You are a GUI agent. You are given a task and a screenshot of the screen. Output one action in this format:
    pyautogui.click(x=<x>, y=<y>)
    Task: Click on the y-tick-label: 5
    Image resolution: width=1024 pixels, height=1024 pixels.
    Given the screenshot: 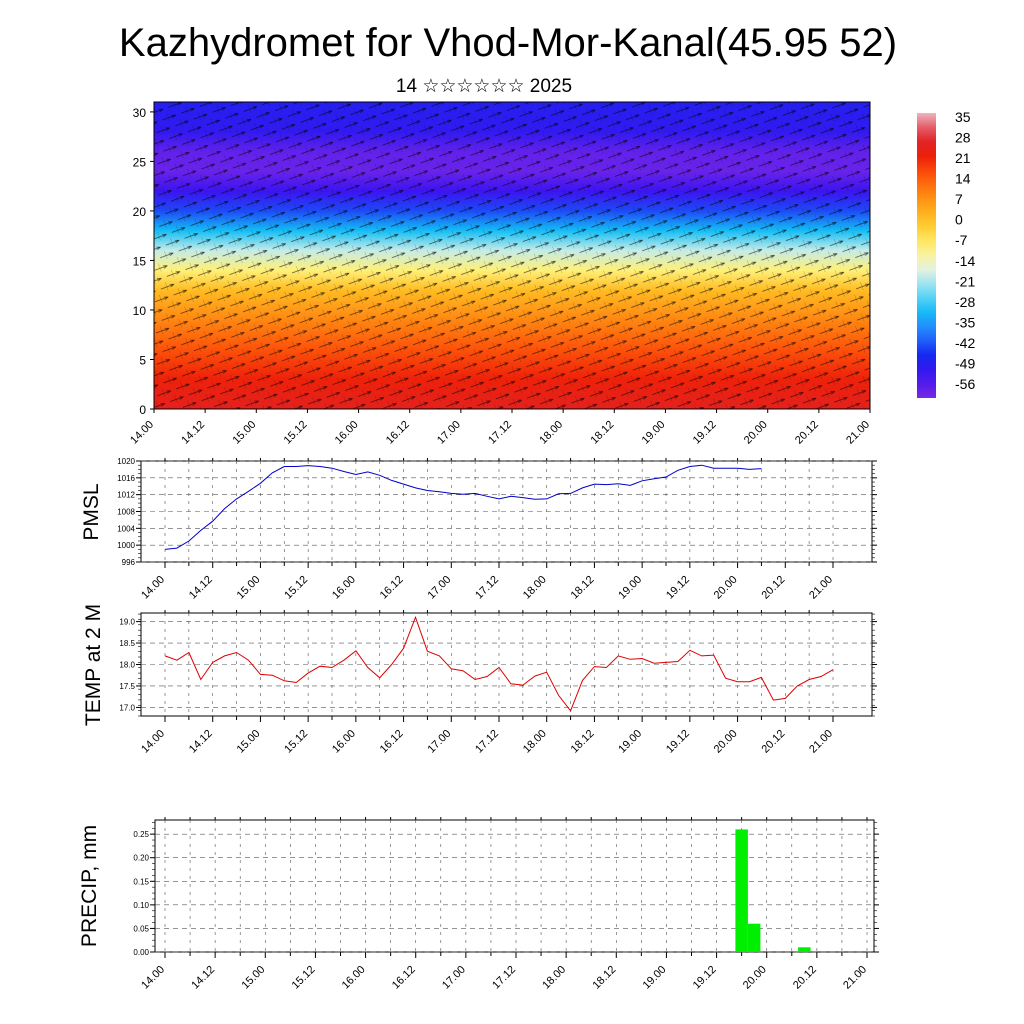 What is the action you would take?
    pyautogui.click(x=142, y=361)
    